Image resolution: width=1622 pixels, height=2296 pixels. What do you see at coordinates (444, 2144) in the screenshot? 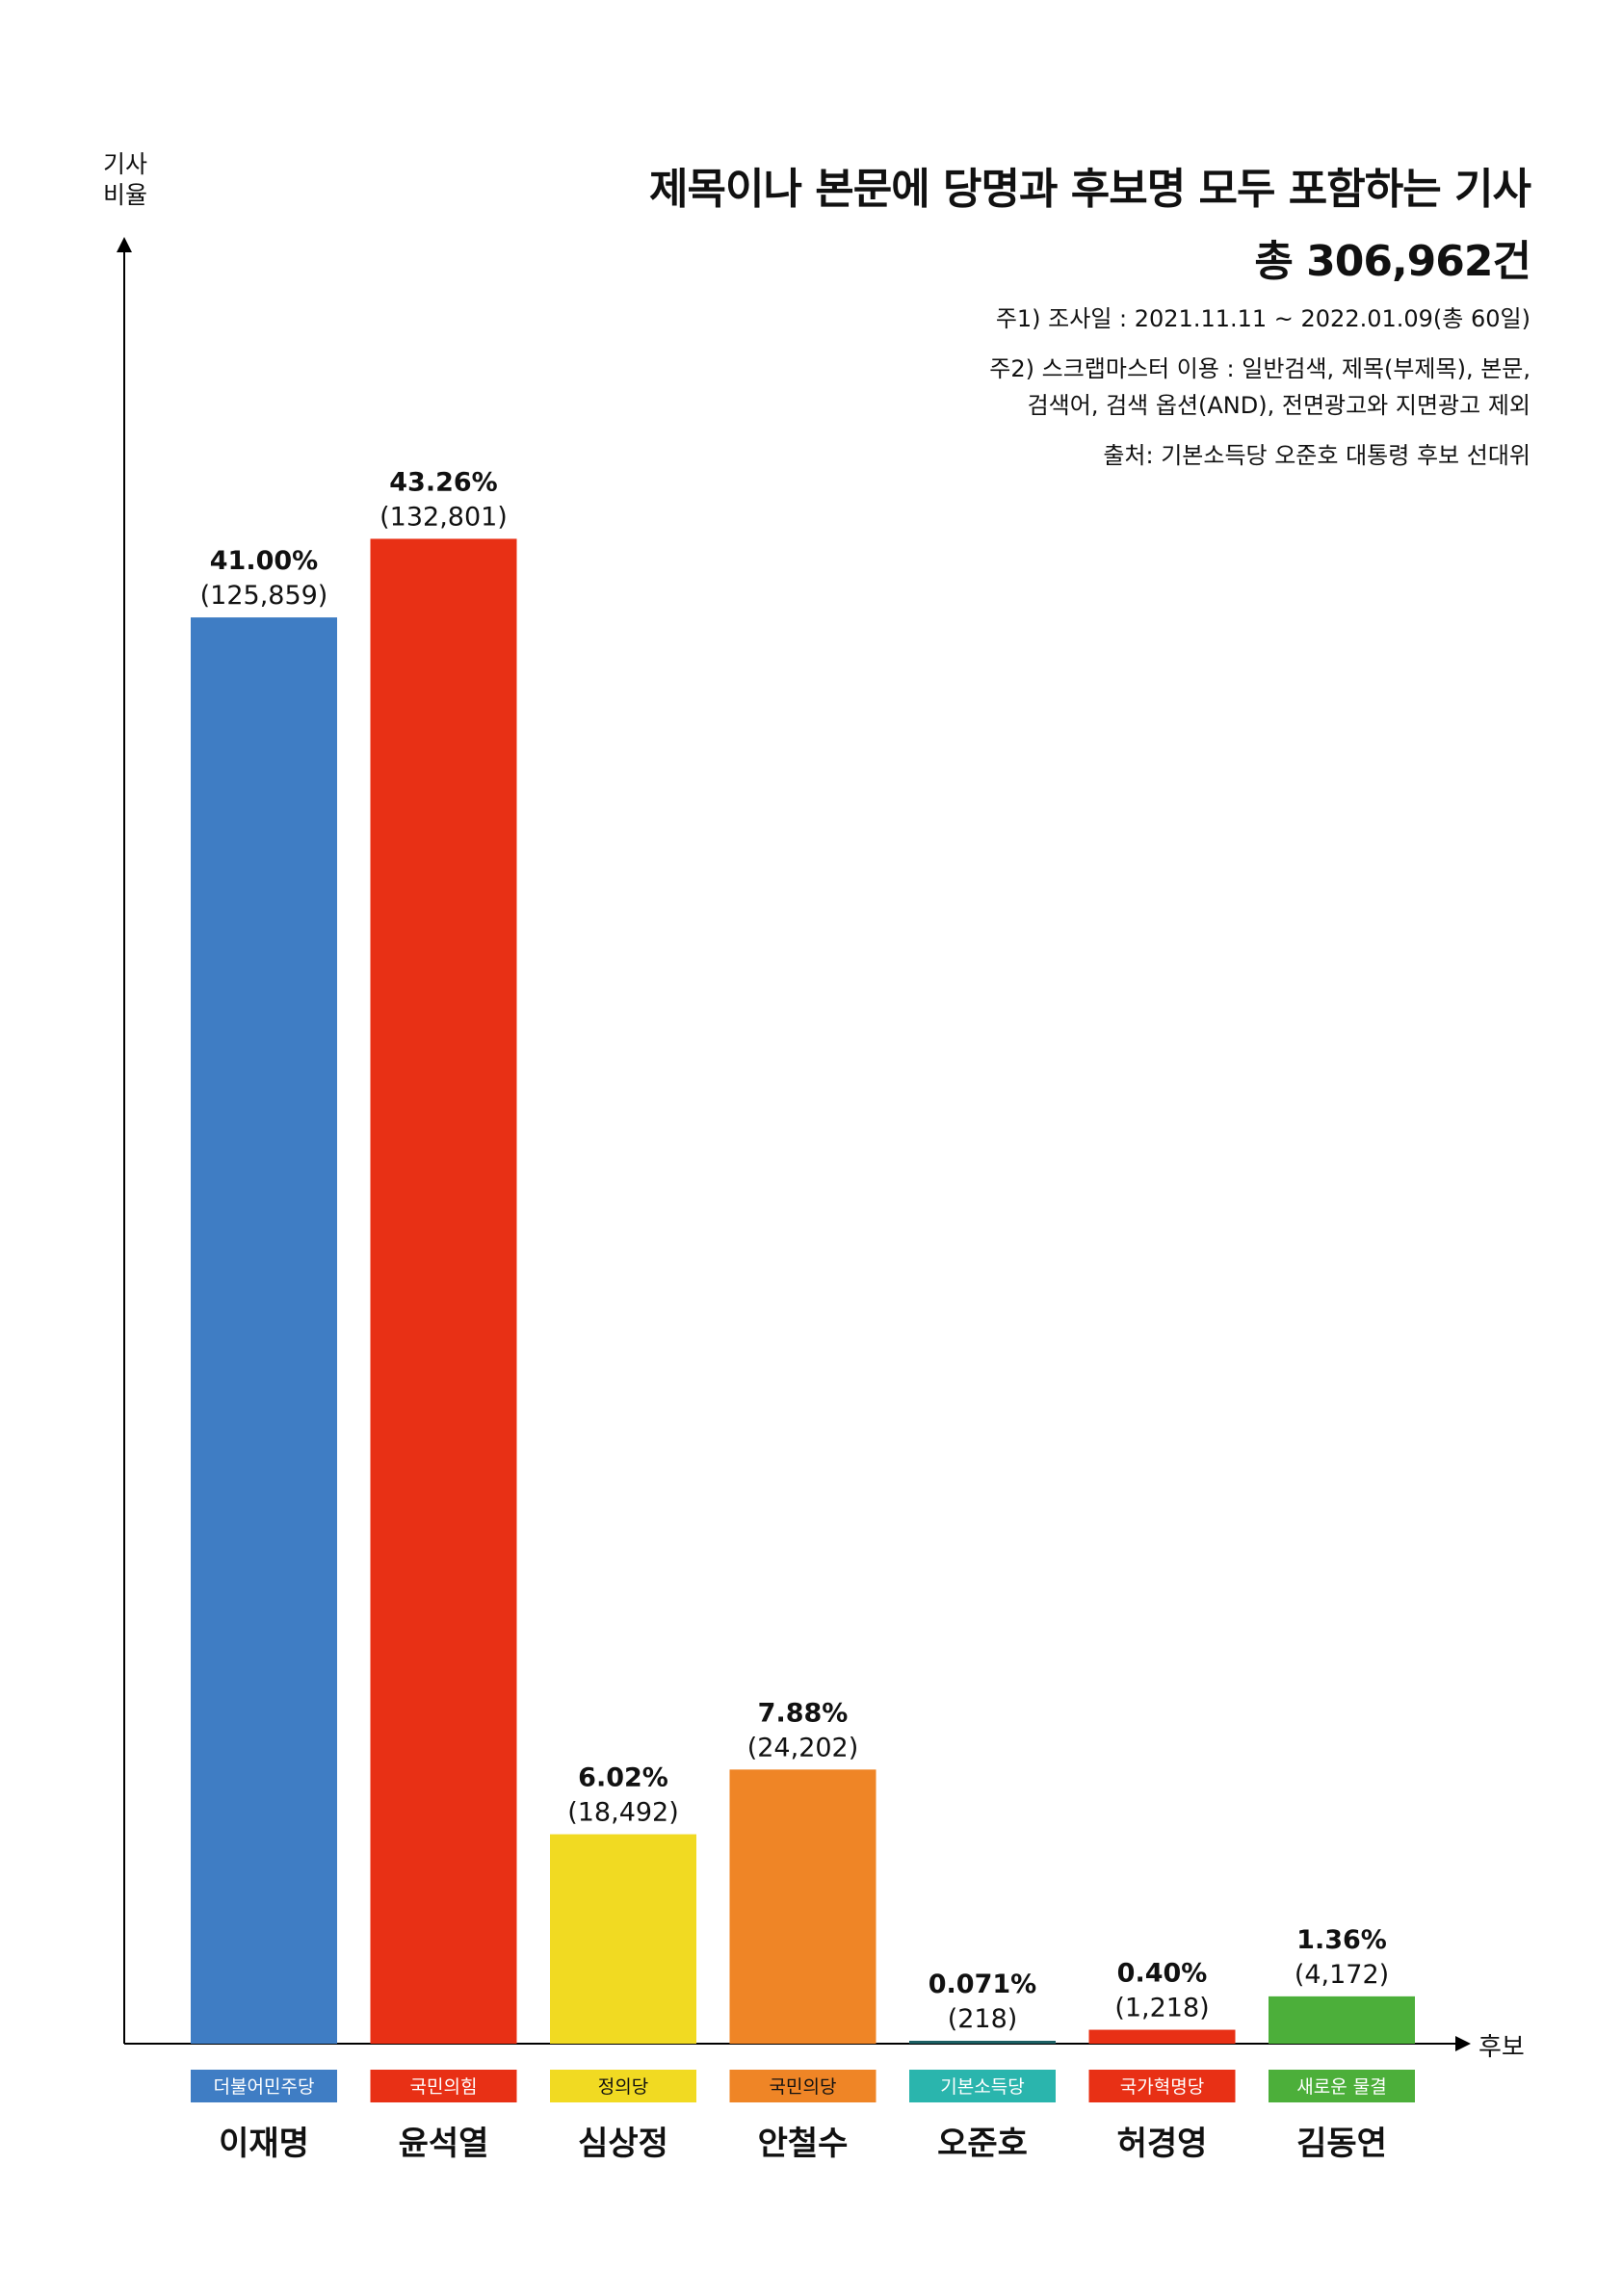
I see `candidate-name-1: 윤석열` at bounding box center [444, 2144].